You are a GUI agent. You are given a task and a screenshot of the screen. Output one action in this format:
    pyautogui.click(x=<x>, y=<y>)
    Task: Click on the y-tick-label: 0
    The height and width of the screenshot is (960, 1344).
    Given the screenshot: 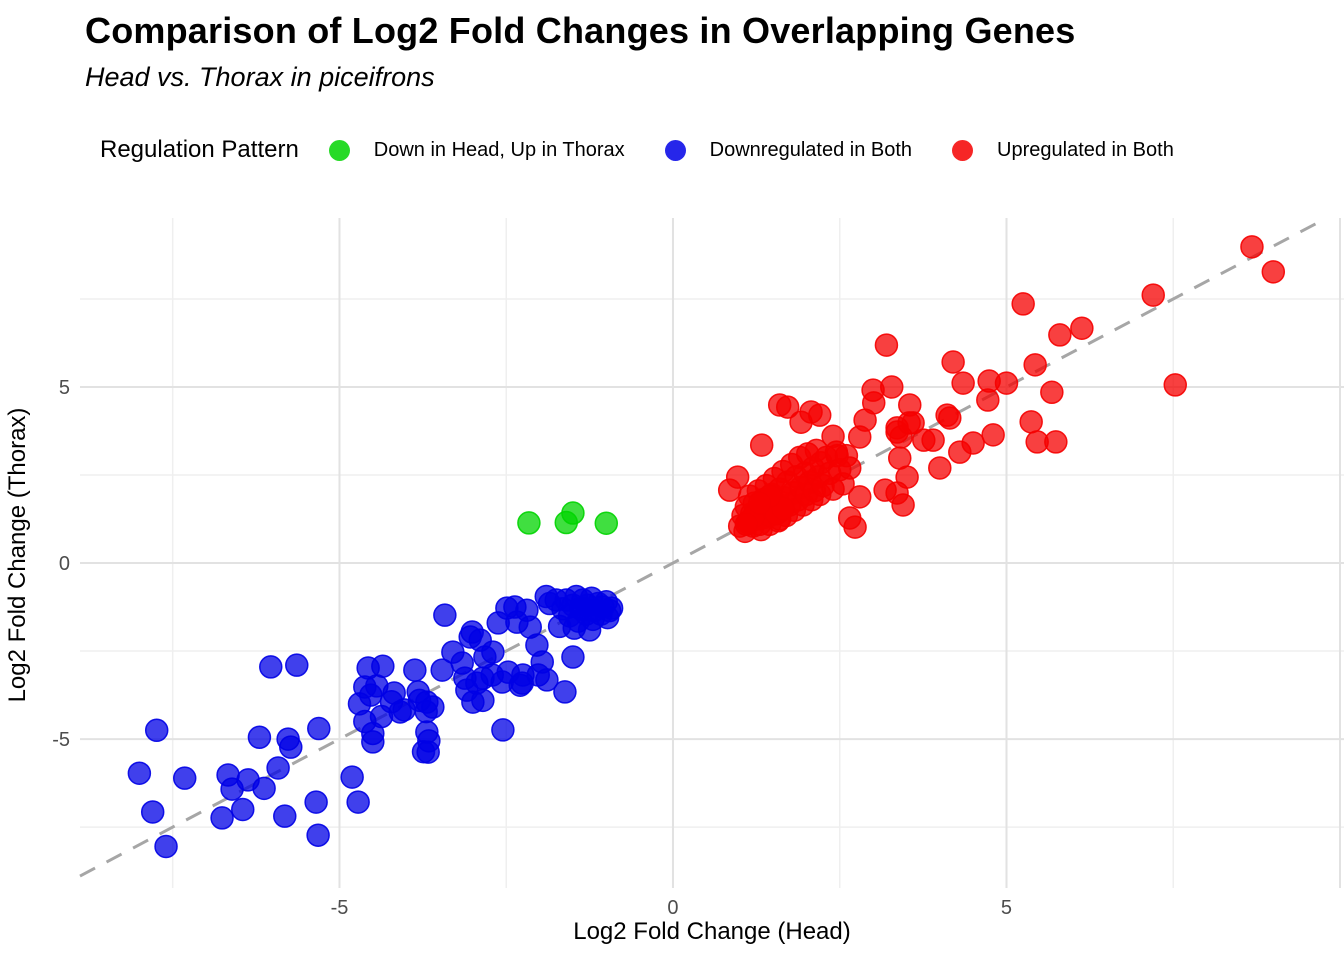 What is the action you would take?
    pyautogui.click(x=64, y=564)
    